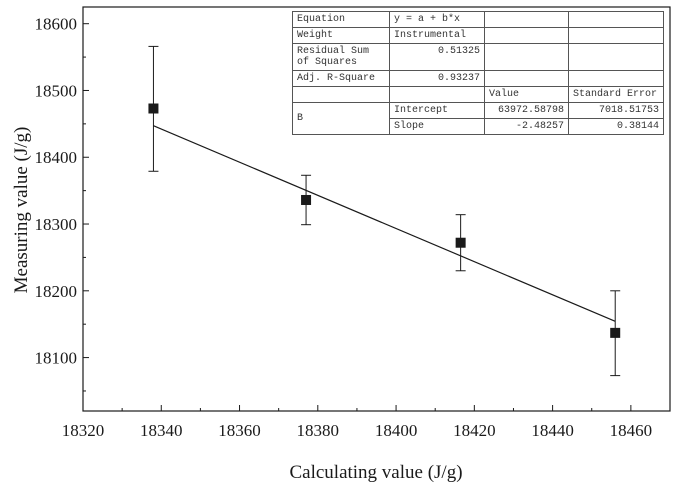  What do you see at coordinates (56, 224) in the screenshot?
I see `y-tick-label: 18300` at bounding box center [56, 224].